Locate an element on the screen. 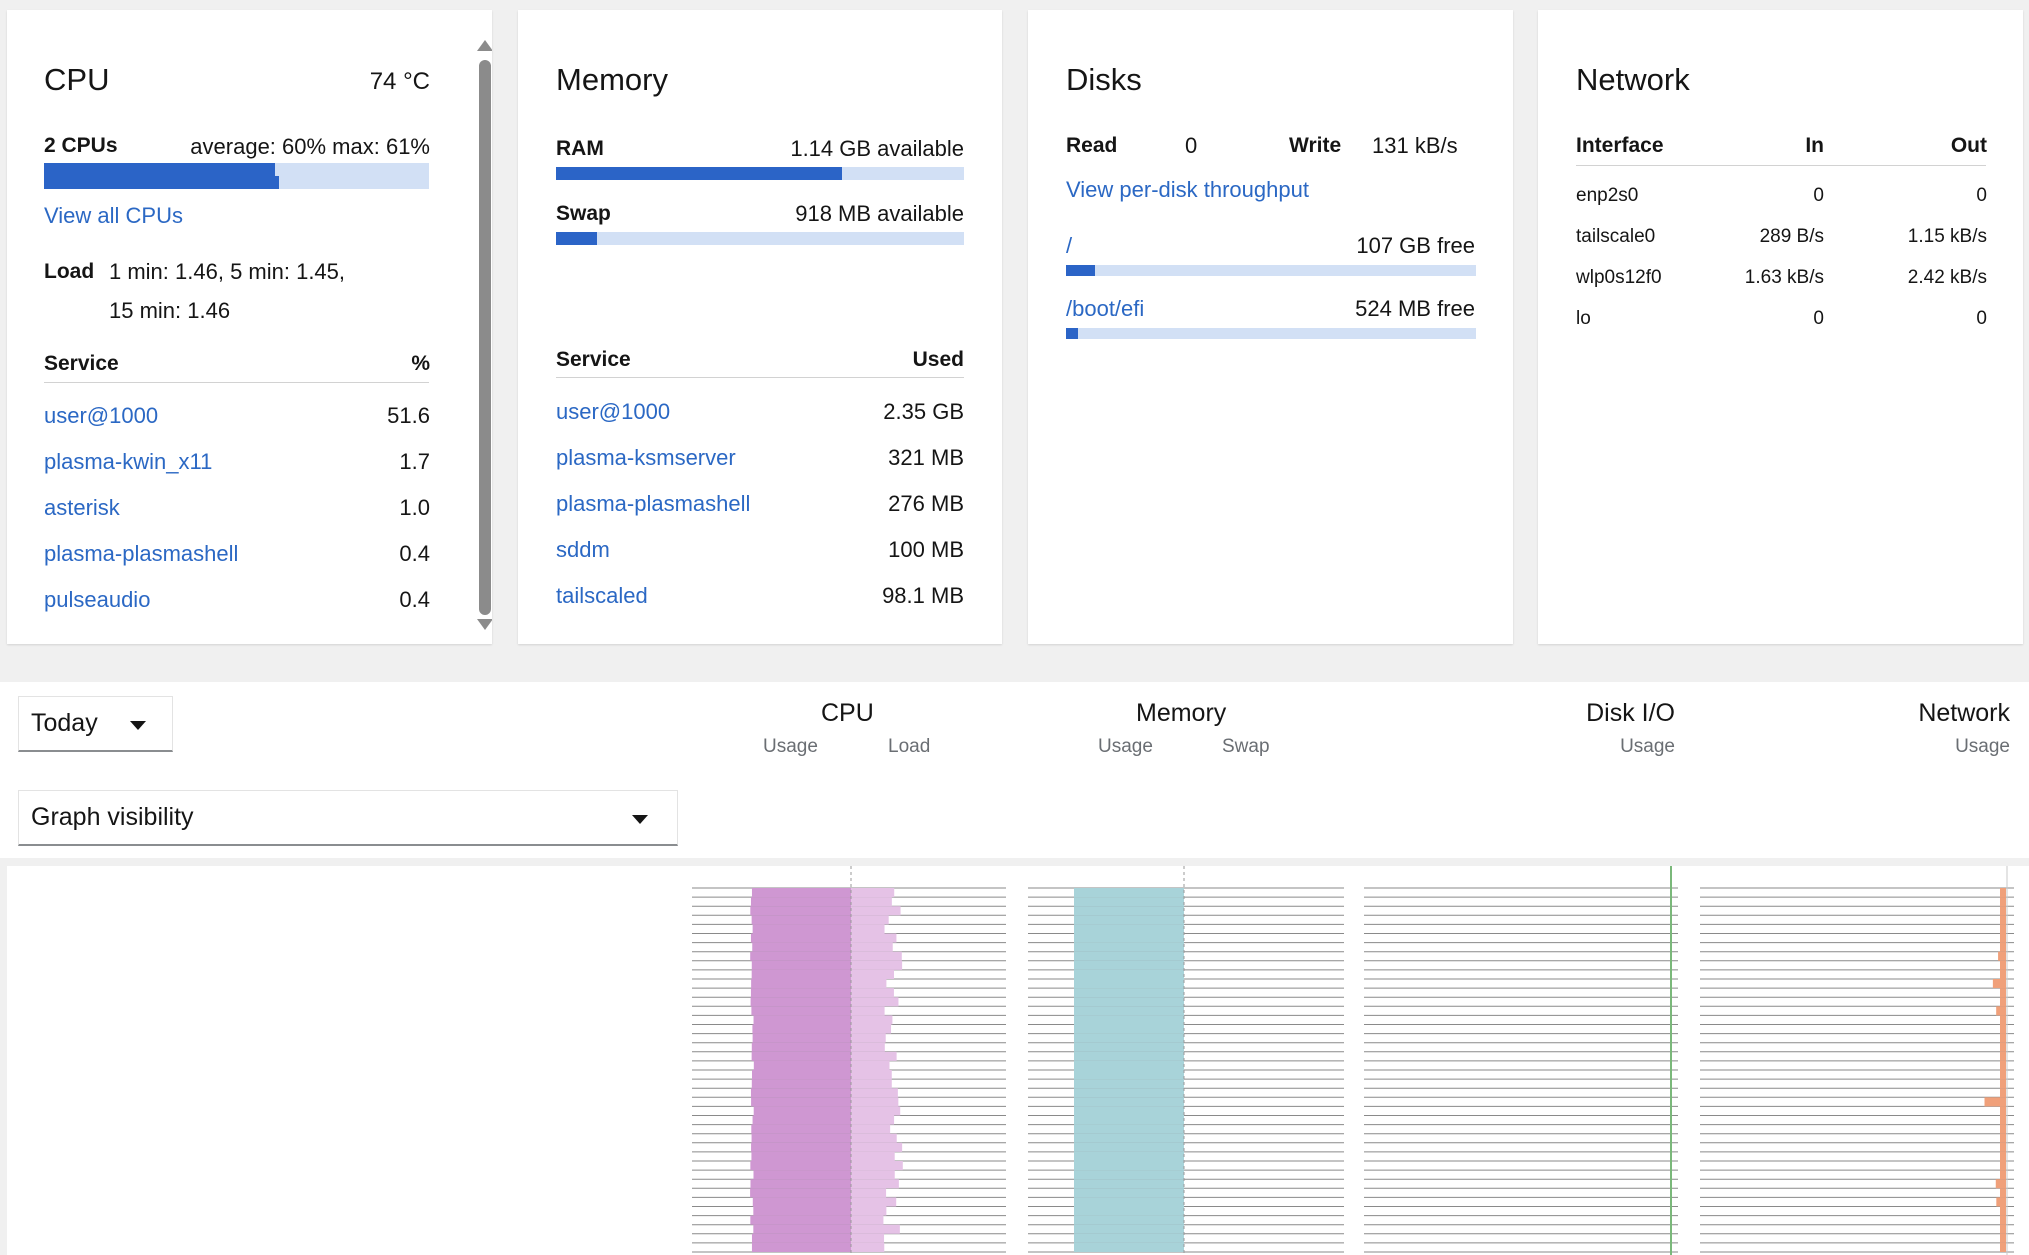  memory-service-value: 2.35 GB is located at coordinates (923, 411).